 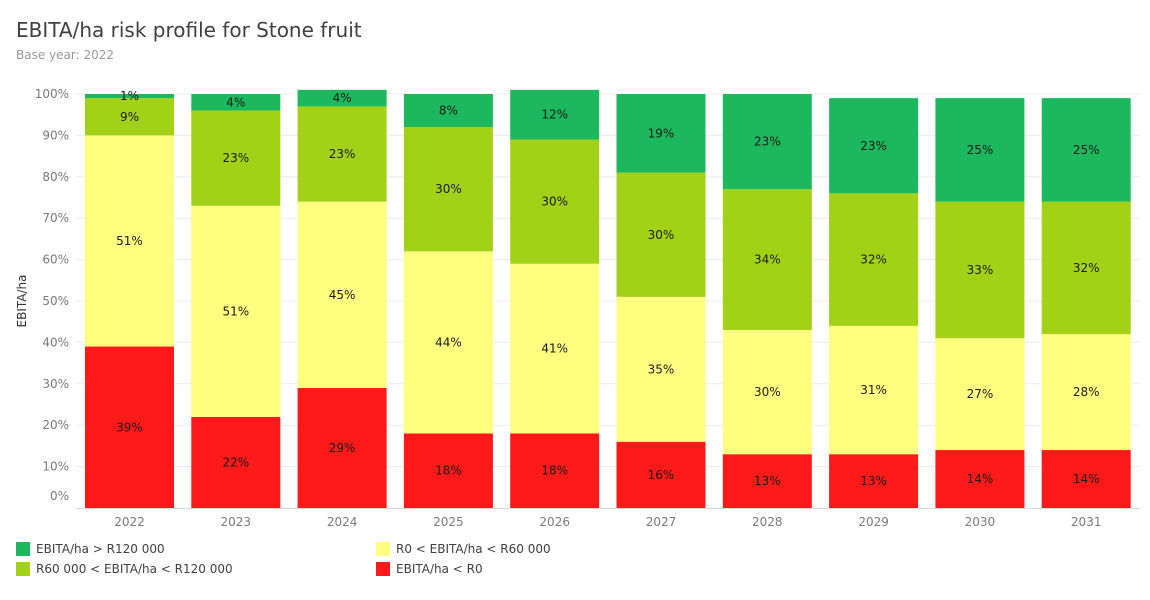 I want to click on y-tick-label: 70%, so click(x=55, y=218).